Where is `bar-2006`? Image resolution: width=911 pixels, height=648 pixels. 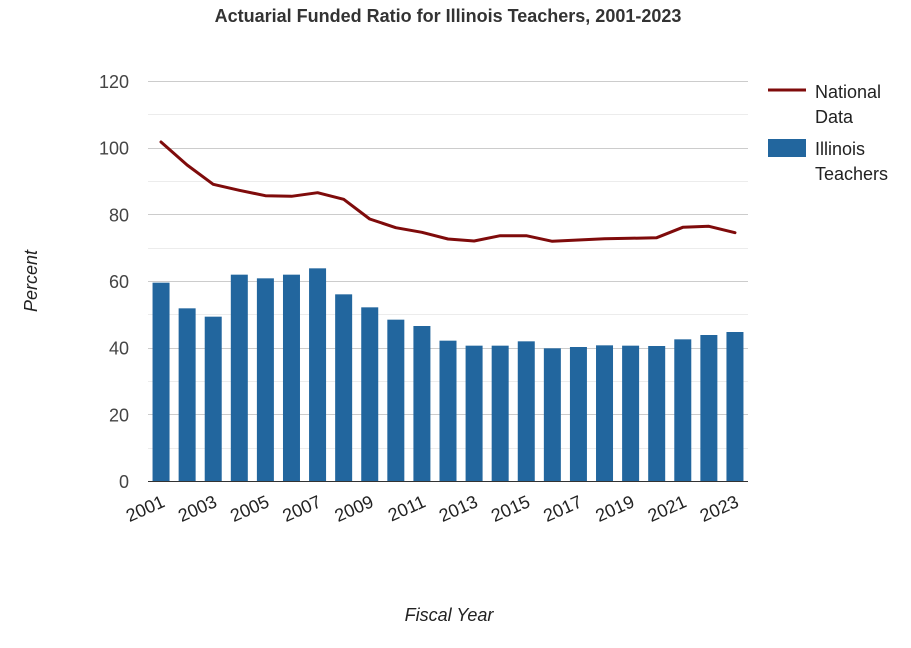
bar-2006 is located at coordinates (291, 377).